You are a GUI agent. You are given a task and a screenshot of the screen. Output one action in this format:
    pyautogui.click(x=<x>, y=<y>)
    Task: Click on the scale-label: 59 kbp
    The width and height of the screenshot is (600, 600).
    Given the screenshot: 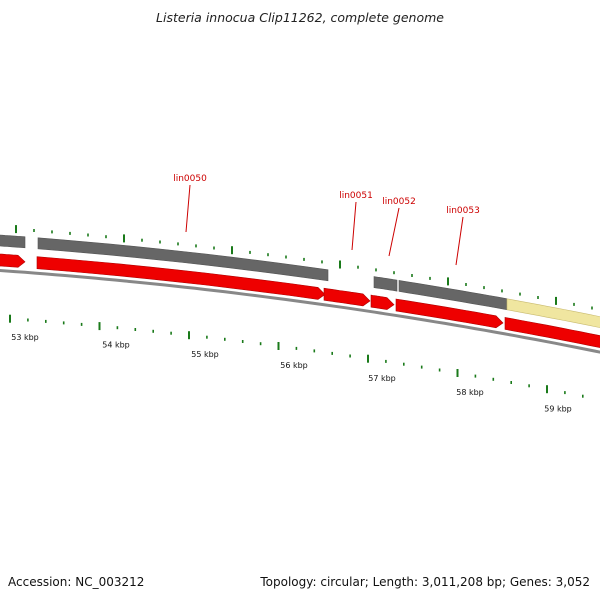 What is the action you would take?
    pyautogui.click(x=558, y=408)
    